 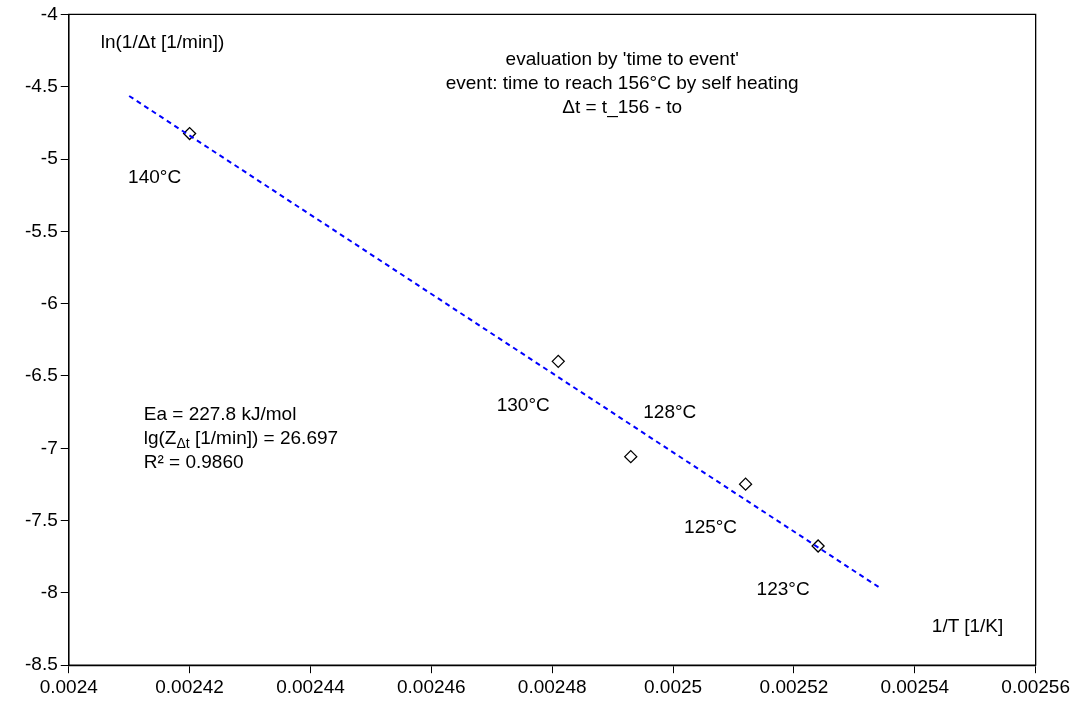 I want to click on x-tick-label: 0.00254, so click(x=915, y=686).